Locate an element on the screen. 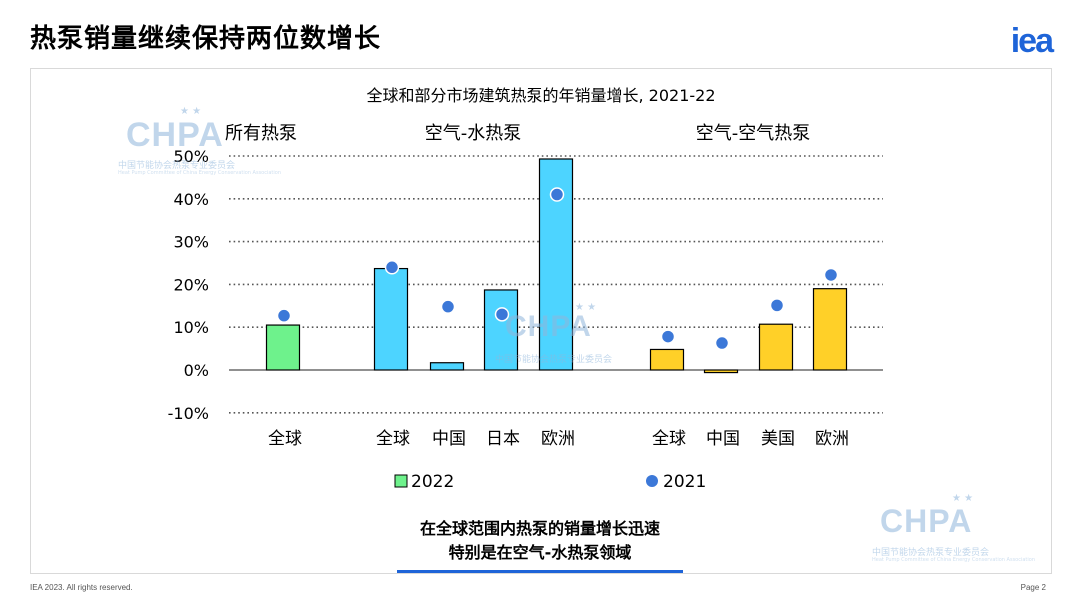 The width and height of the screenshot is (1080, 607). group-header: 所有热泵 is located at coordinates (261, 133).